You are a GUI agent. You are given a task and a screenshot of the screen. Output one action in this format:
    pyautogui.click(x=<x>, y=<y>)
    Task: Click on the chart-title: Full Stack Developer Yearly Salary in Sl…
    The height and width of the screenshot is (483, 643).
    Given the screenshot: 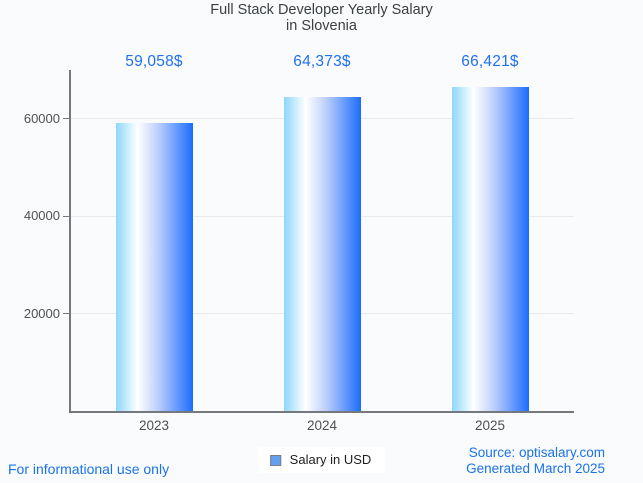 What is the action you would take?
    pyautogui.click(x=321, y=18)
    